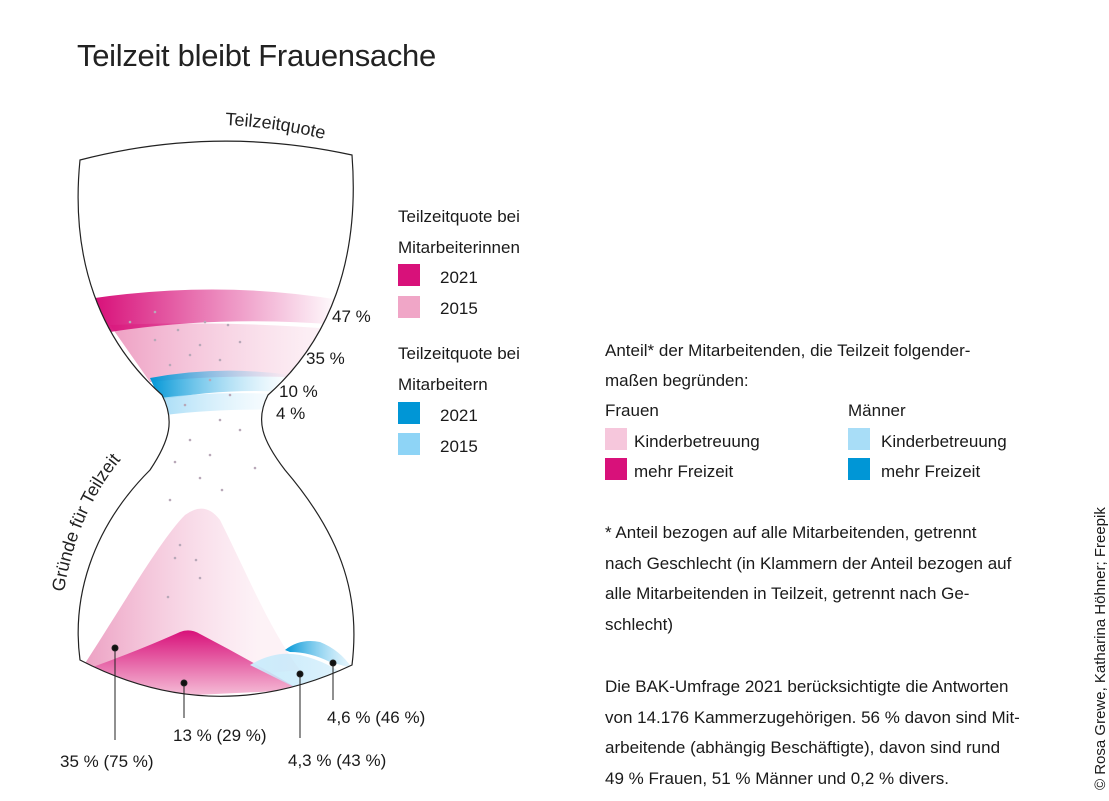 Image resolution: width=1109 pixels, height=801 pixels. Describe the element at coordinates (225, 404) in the screenshot. I see `band-men-2015` at that location.